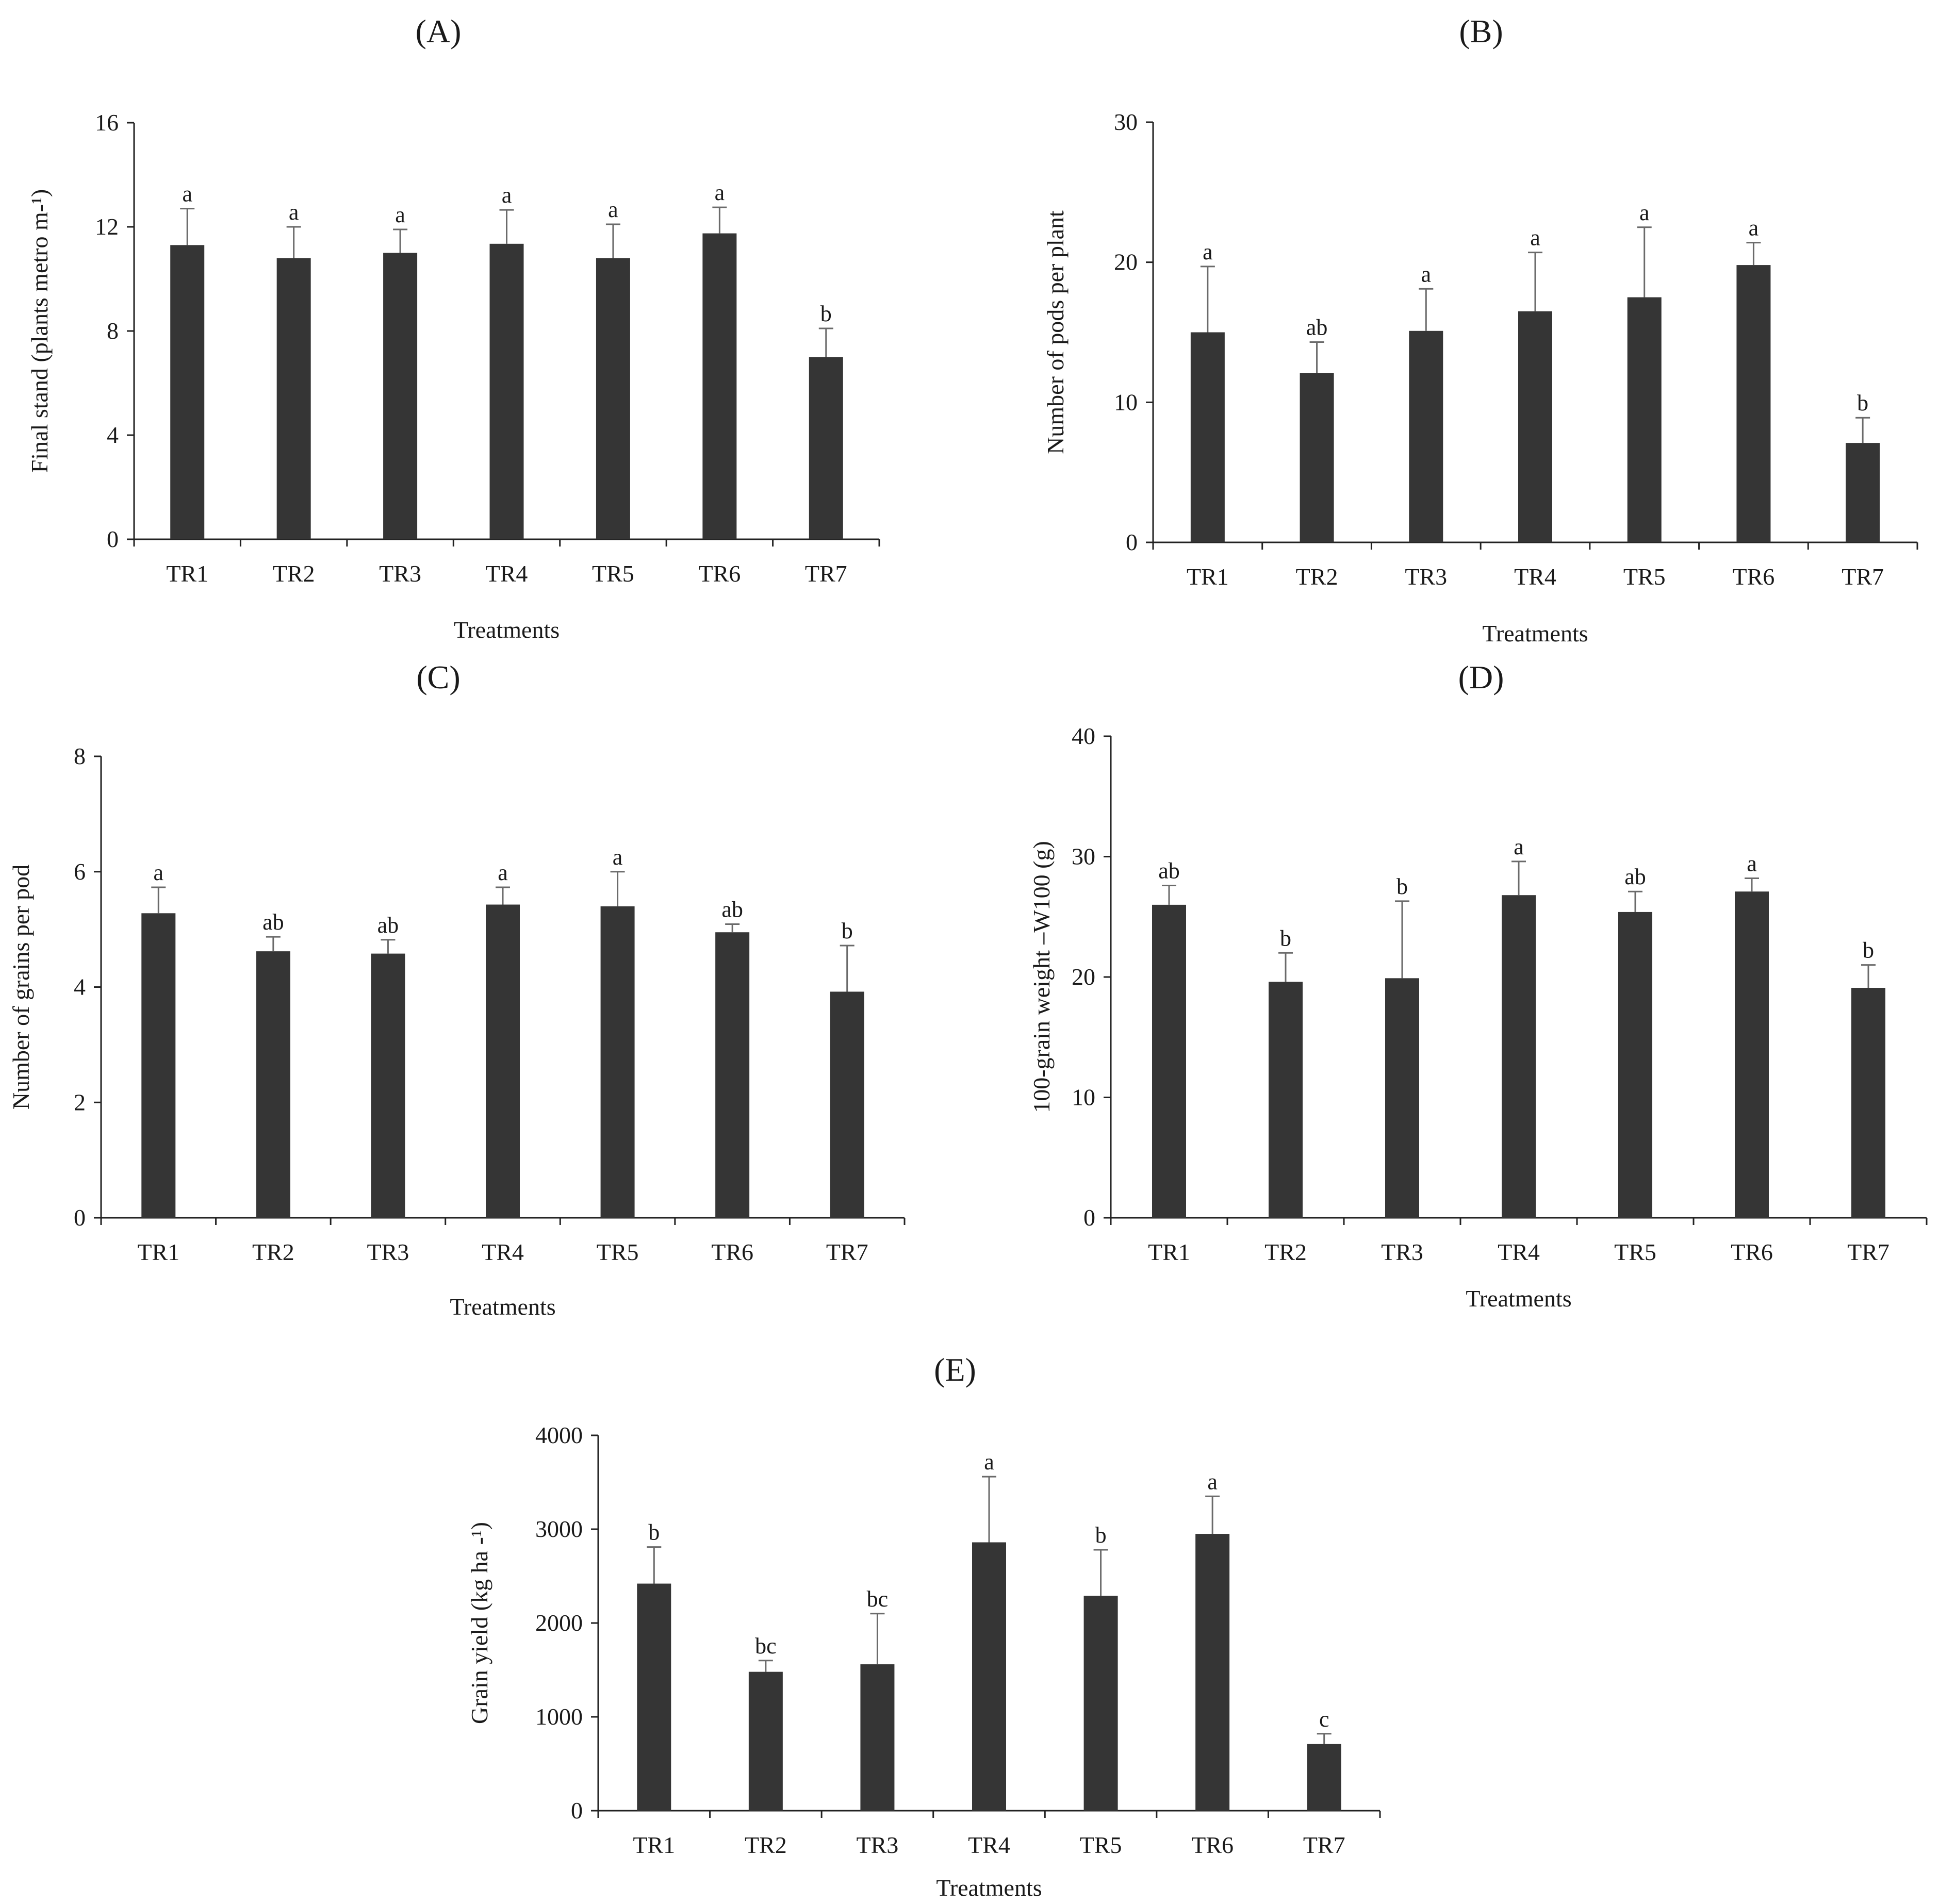 The image size is (1939, 1904). What do you see at coordinates (439, 31) in the screenshot?
I see `panel-a-title: (A)` at bounding box center [439, 31].